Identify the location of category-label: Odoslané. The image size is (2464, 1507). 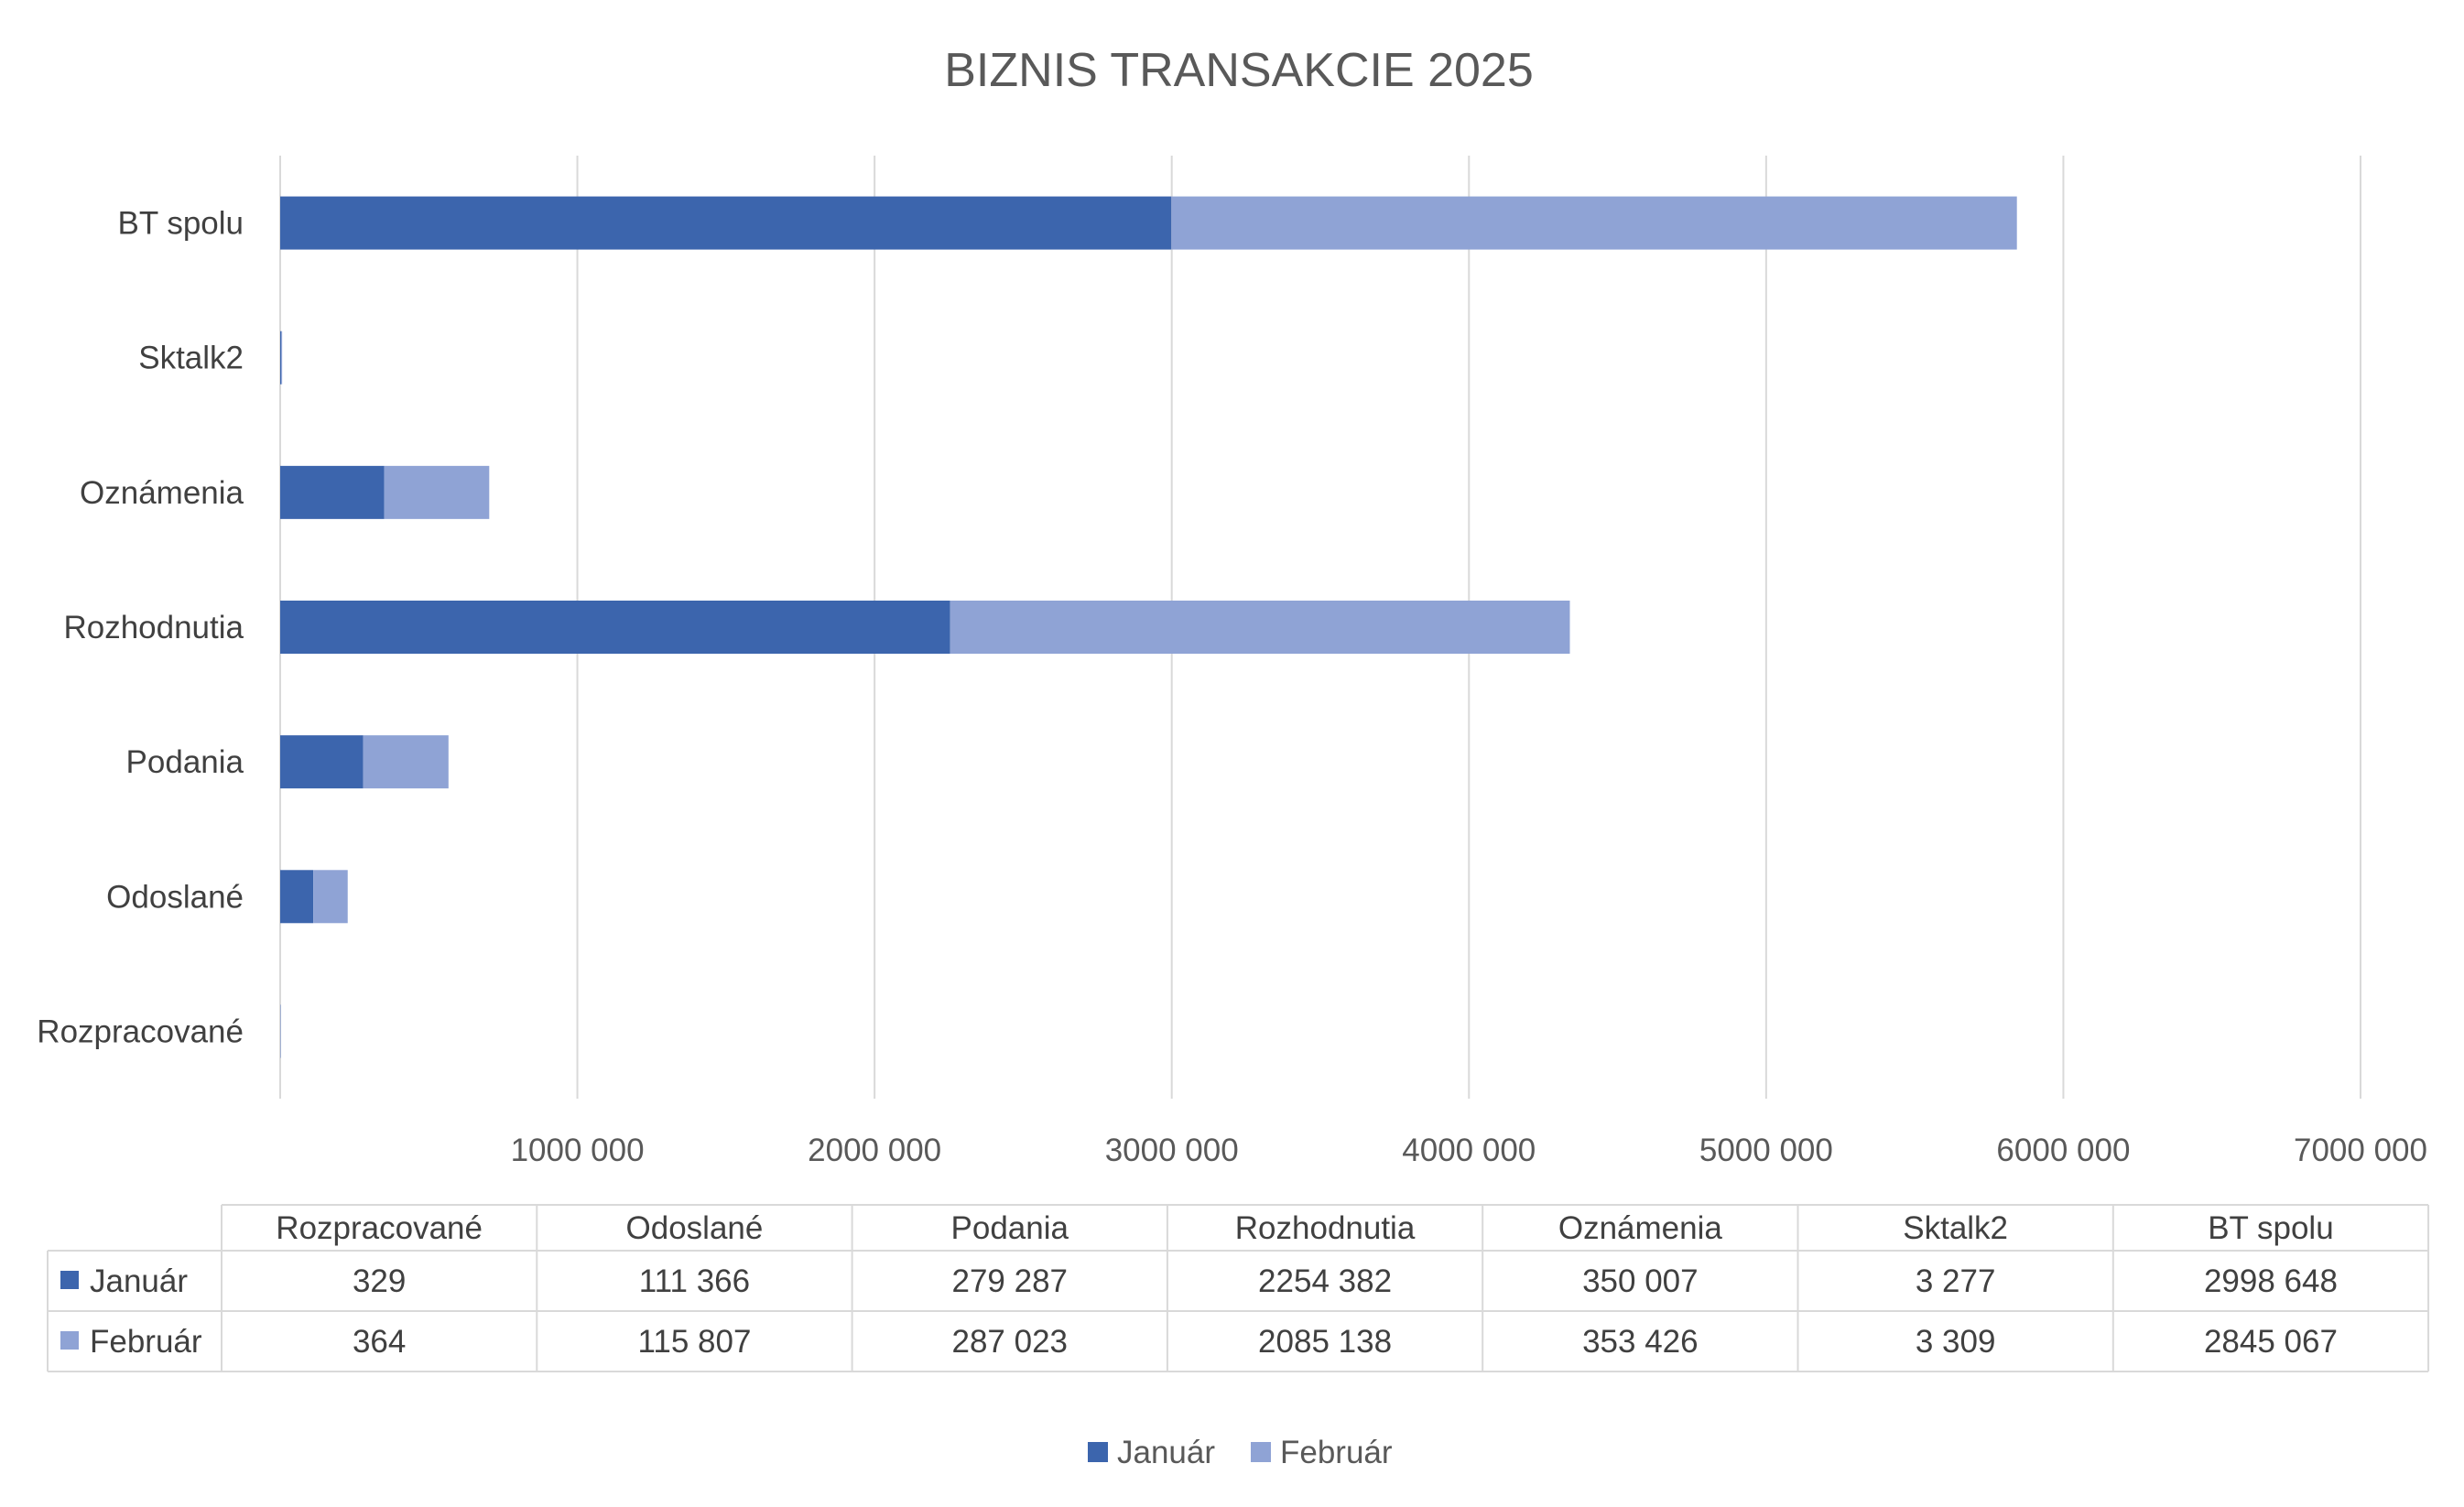
(175, 897).